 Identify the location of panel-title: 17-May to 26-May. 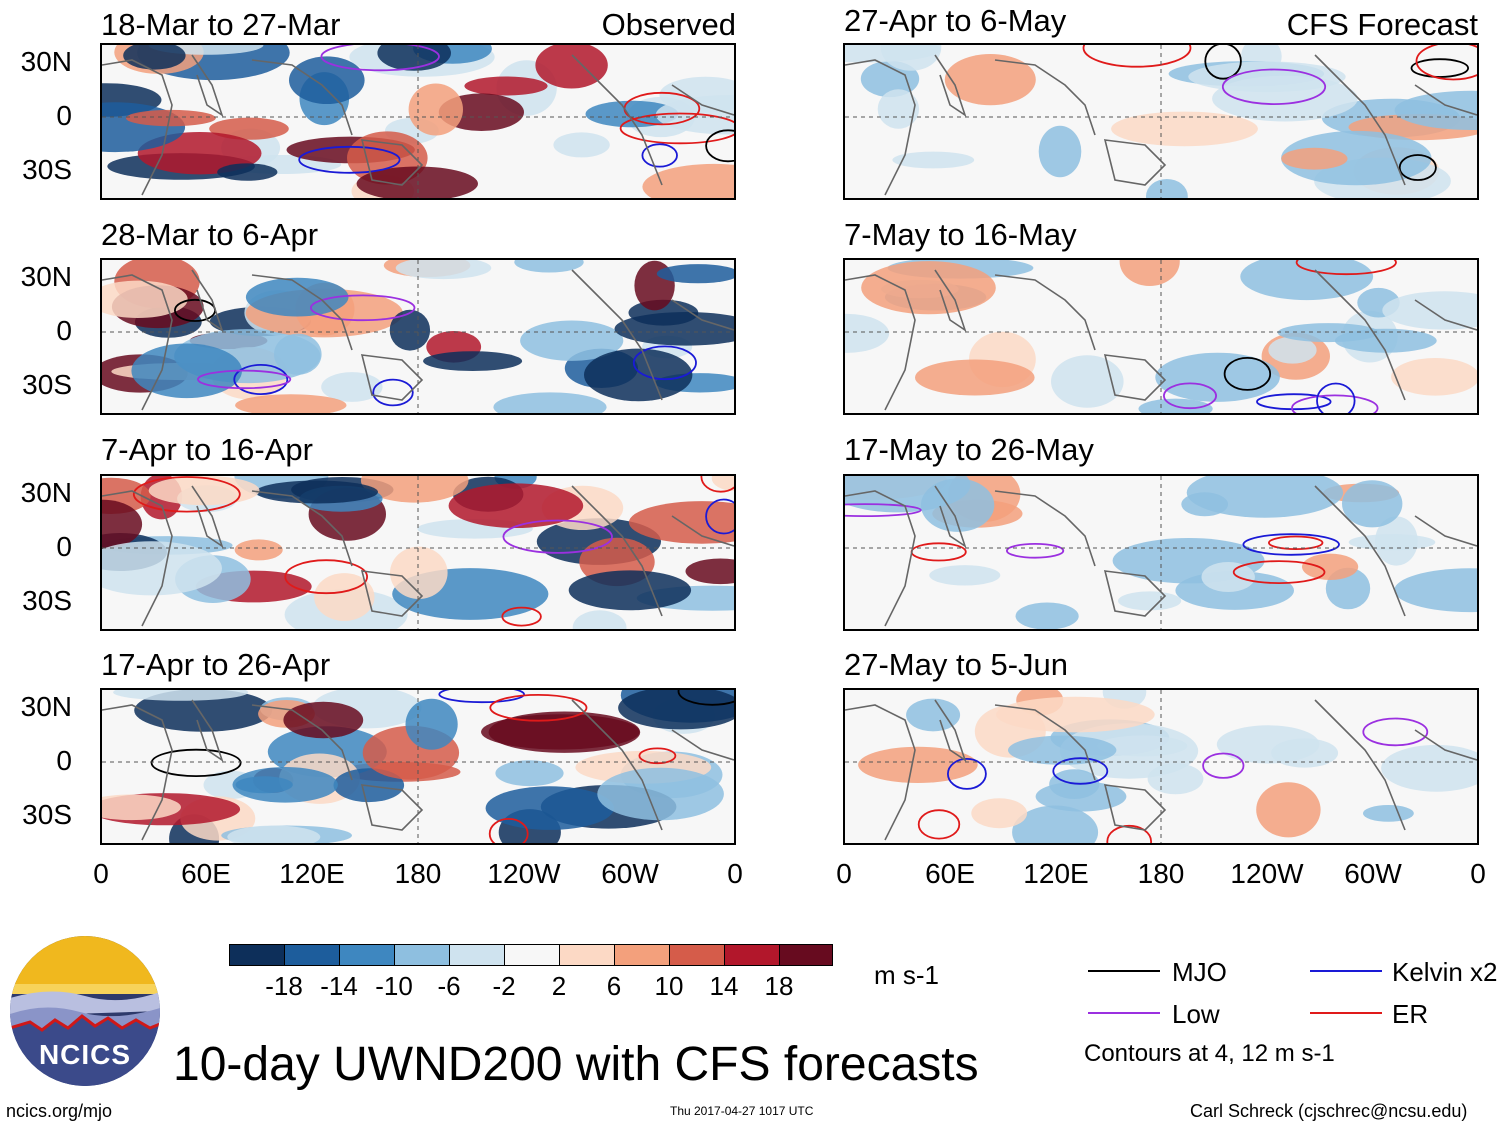
(969, 449).